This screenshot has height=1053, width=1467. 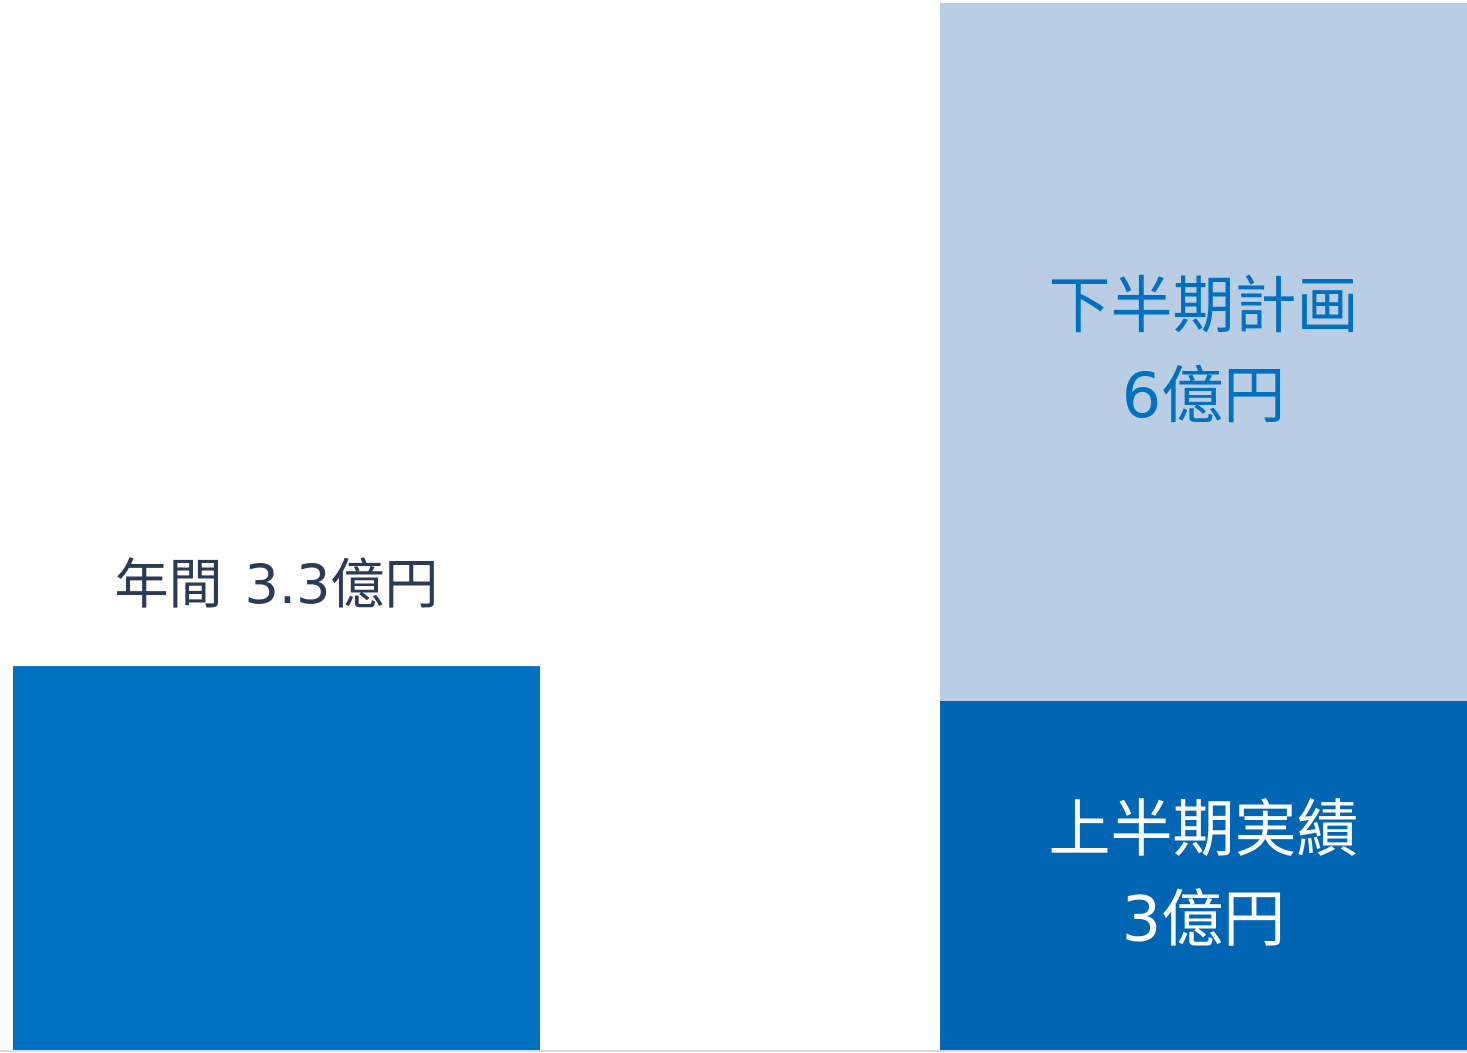 I want to click on value-label: 3億円, so click(x=1203, y=919).